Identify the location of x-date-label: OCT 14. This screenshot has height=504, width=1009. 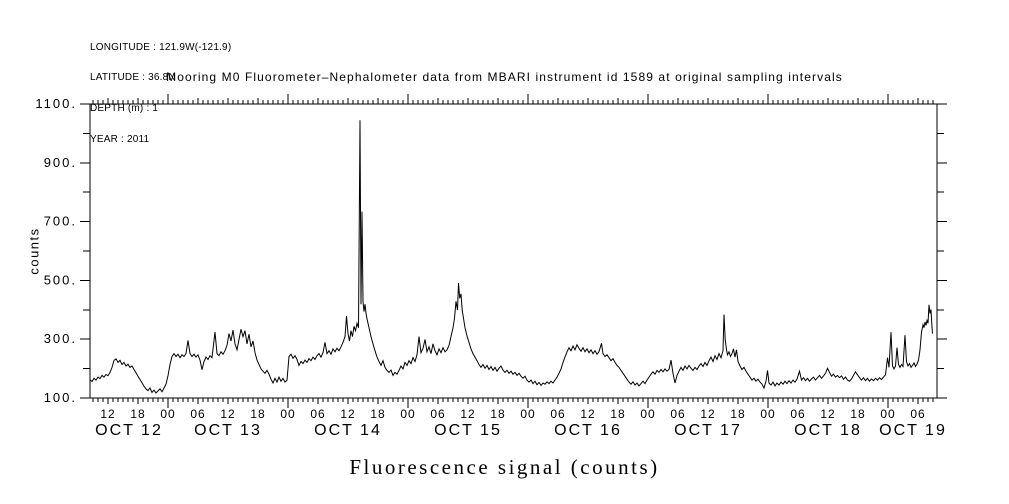
(348, 430).